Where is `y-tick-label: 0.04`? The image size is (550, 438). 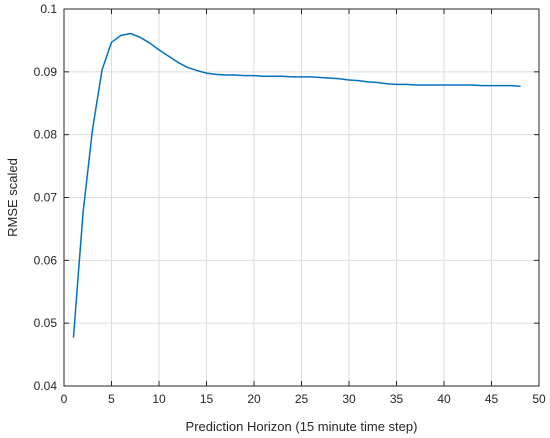 y-tick-label: 0.04 is located at coordinates (46, 386).